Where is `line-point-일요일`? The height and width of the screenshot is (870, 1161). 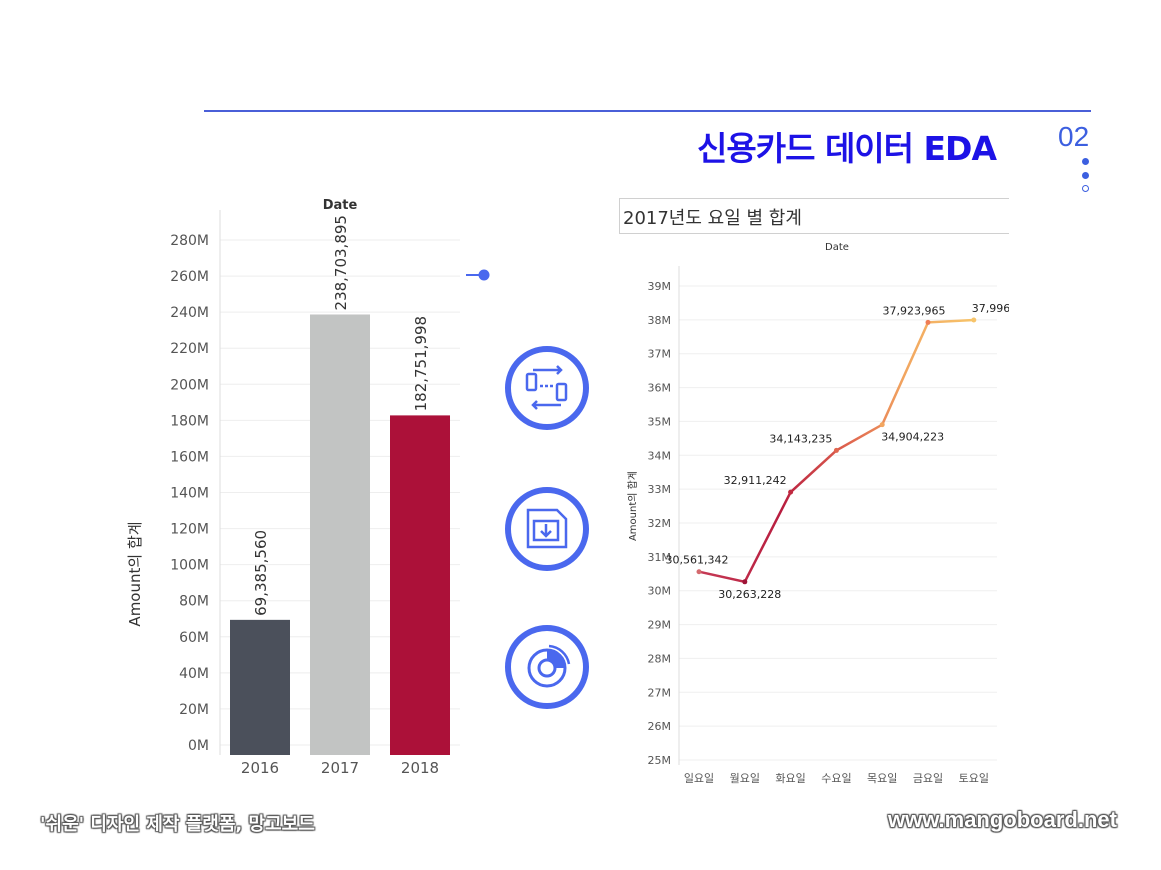 line-point-일요일 is located at coordinates (699, 572).